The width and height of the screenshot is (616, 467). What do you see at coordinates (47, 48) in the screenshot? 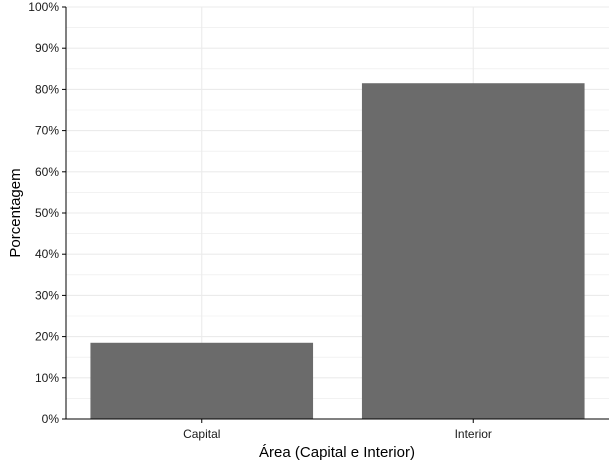
I see `y-tick-label: 90%` at bounding box center [47, 48].